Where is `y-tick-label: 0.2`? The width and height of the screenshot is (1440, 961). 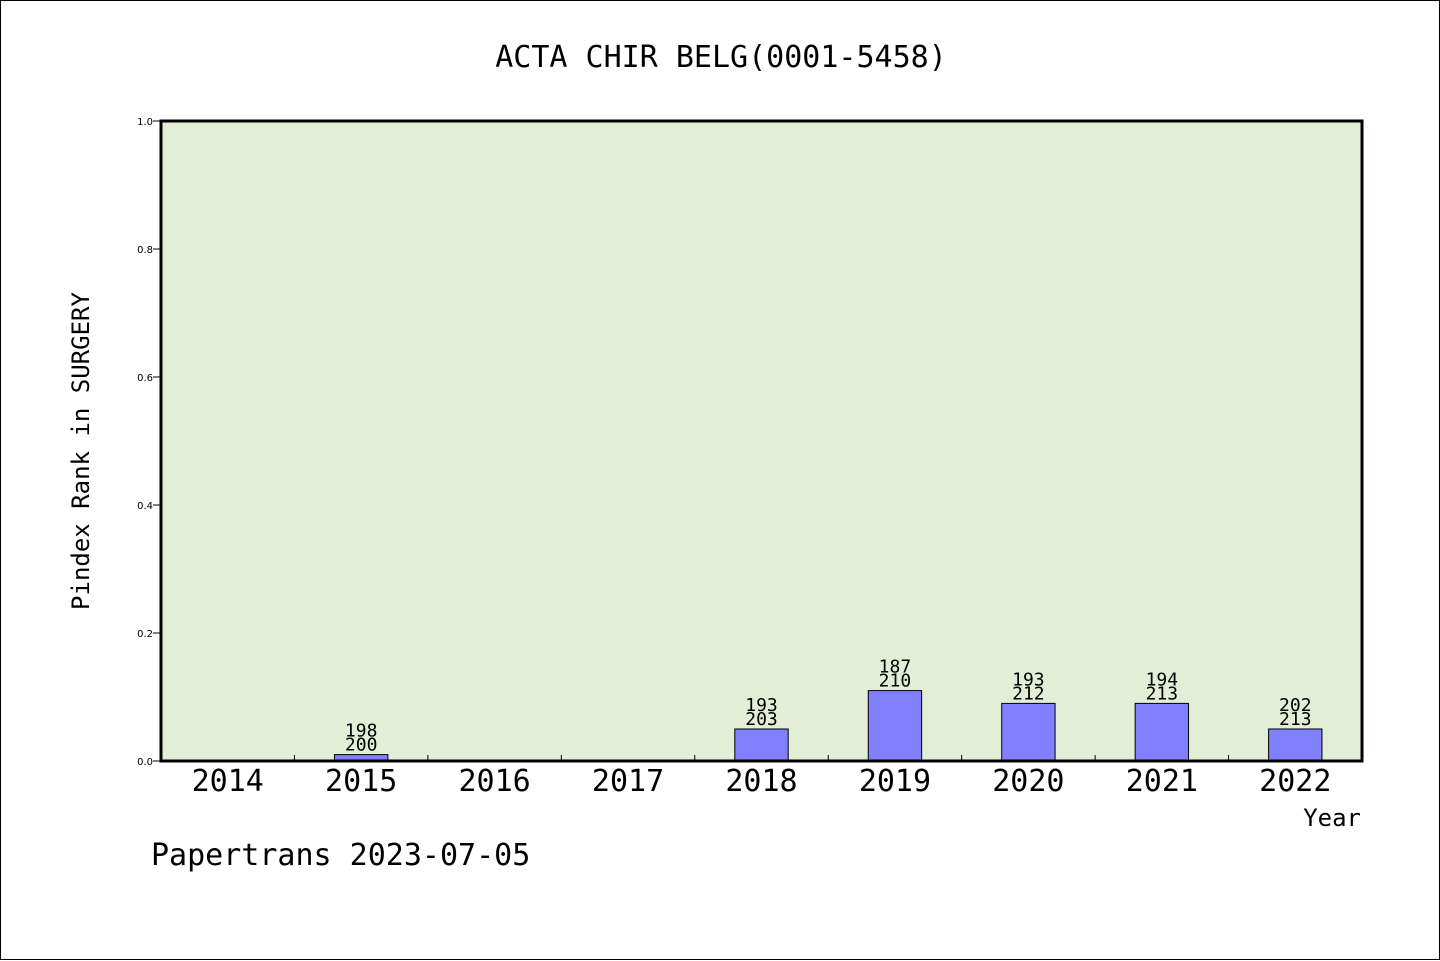 y-tick-label: 0.2 is located at coordinates (145, 634).